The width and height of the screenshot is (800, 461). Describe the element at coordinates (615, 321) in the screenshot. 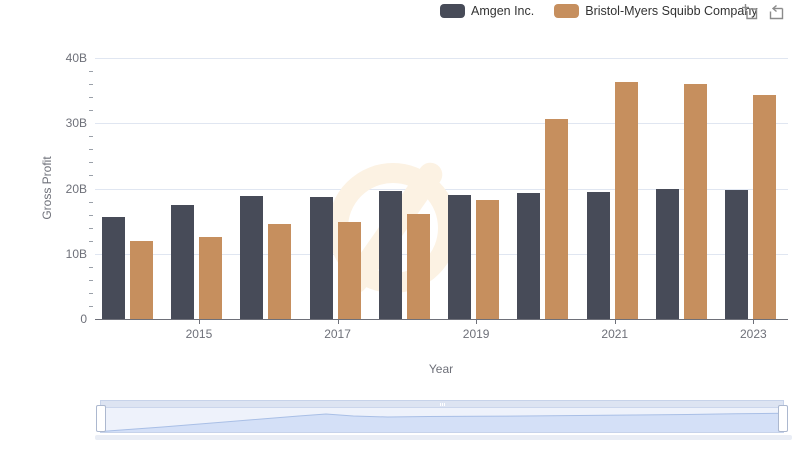

I see `x-tick-2021` at that location.